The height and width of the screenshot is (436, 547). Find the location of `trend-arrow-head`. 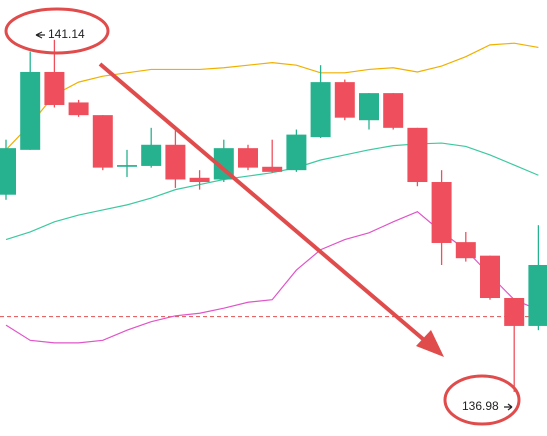

trend-arrow-head is located at coordinates (430, 343).